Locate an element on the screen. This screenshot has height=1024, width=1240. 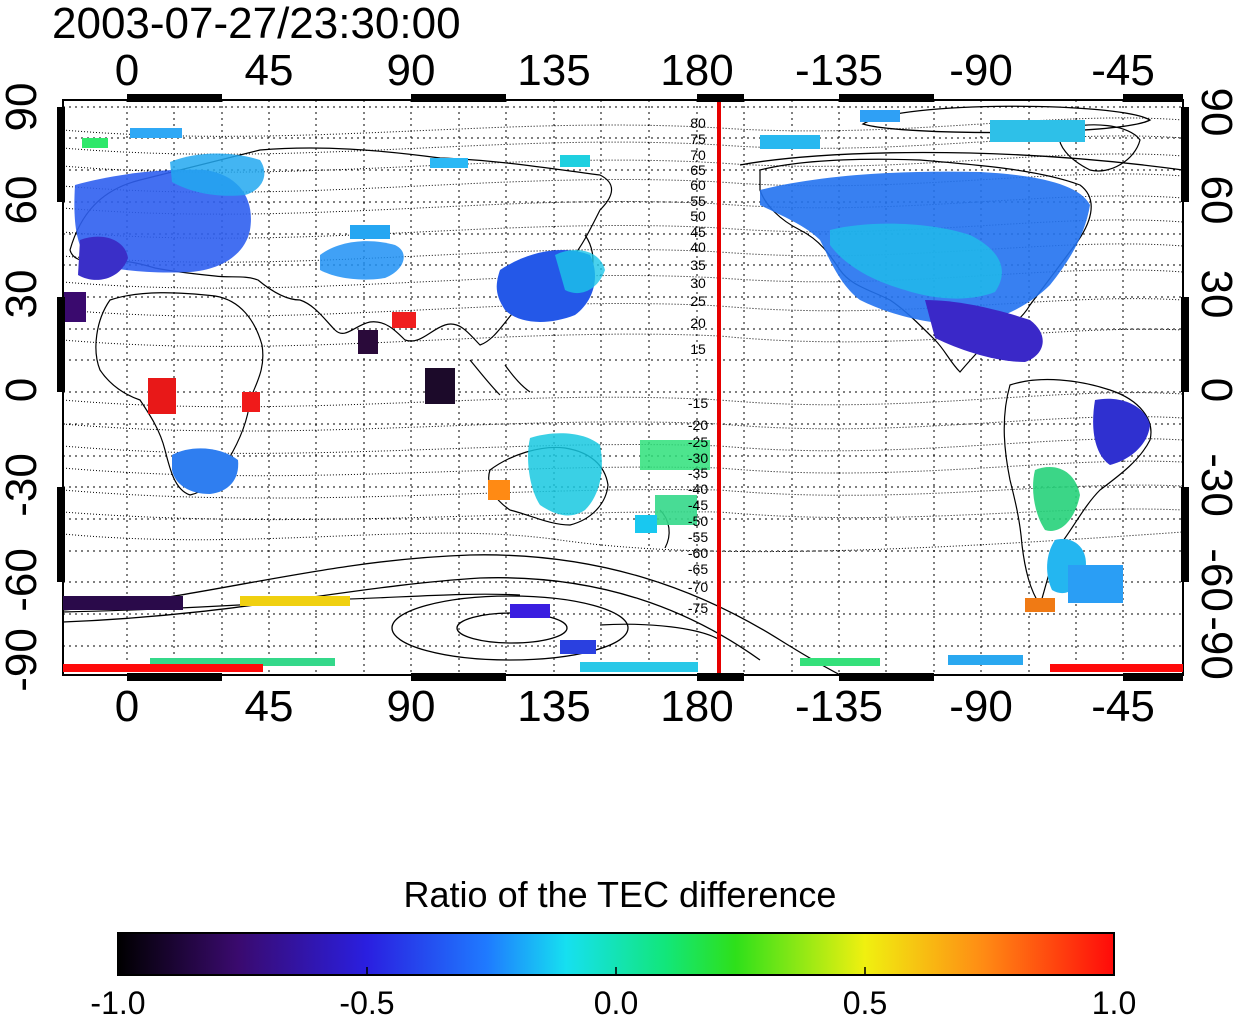
bottom-tick-minus45: -45 is located at coordinates (1123, 706).